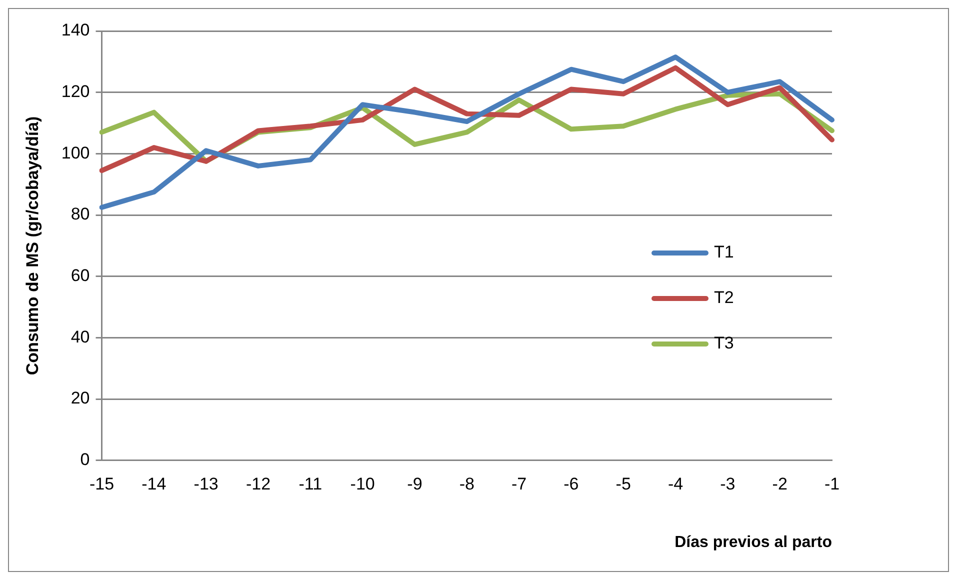  Describe the element at coordinates (85, 460) in the screenshot. I see `y-tick-label: 0` at that location.